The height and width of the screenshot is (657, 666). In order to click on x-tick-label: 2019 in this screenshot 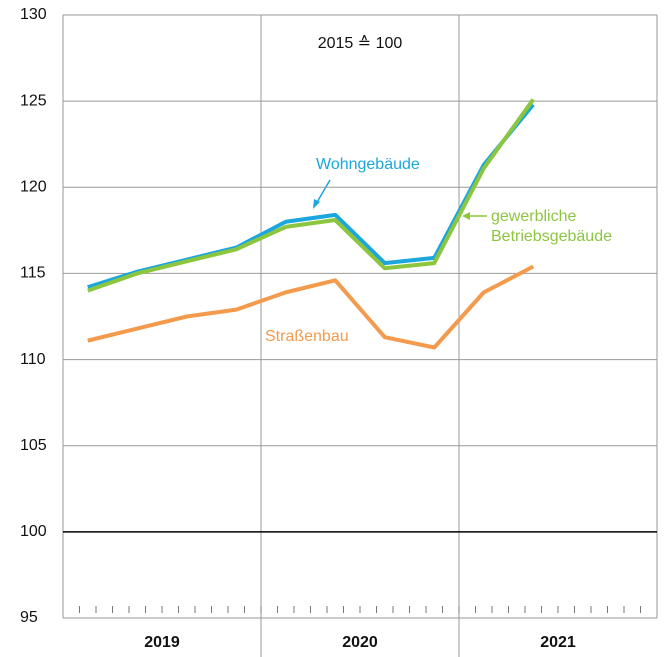, I will do `click(162, 642)`.